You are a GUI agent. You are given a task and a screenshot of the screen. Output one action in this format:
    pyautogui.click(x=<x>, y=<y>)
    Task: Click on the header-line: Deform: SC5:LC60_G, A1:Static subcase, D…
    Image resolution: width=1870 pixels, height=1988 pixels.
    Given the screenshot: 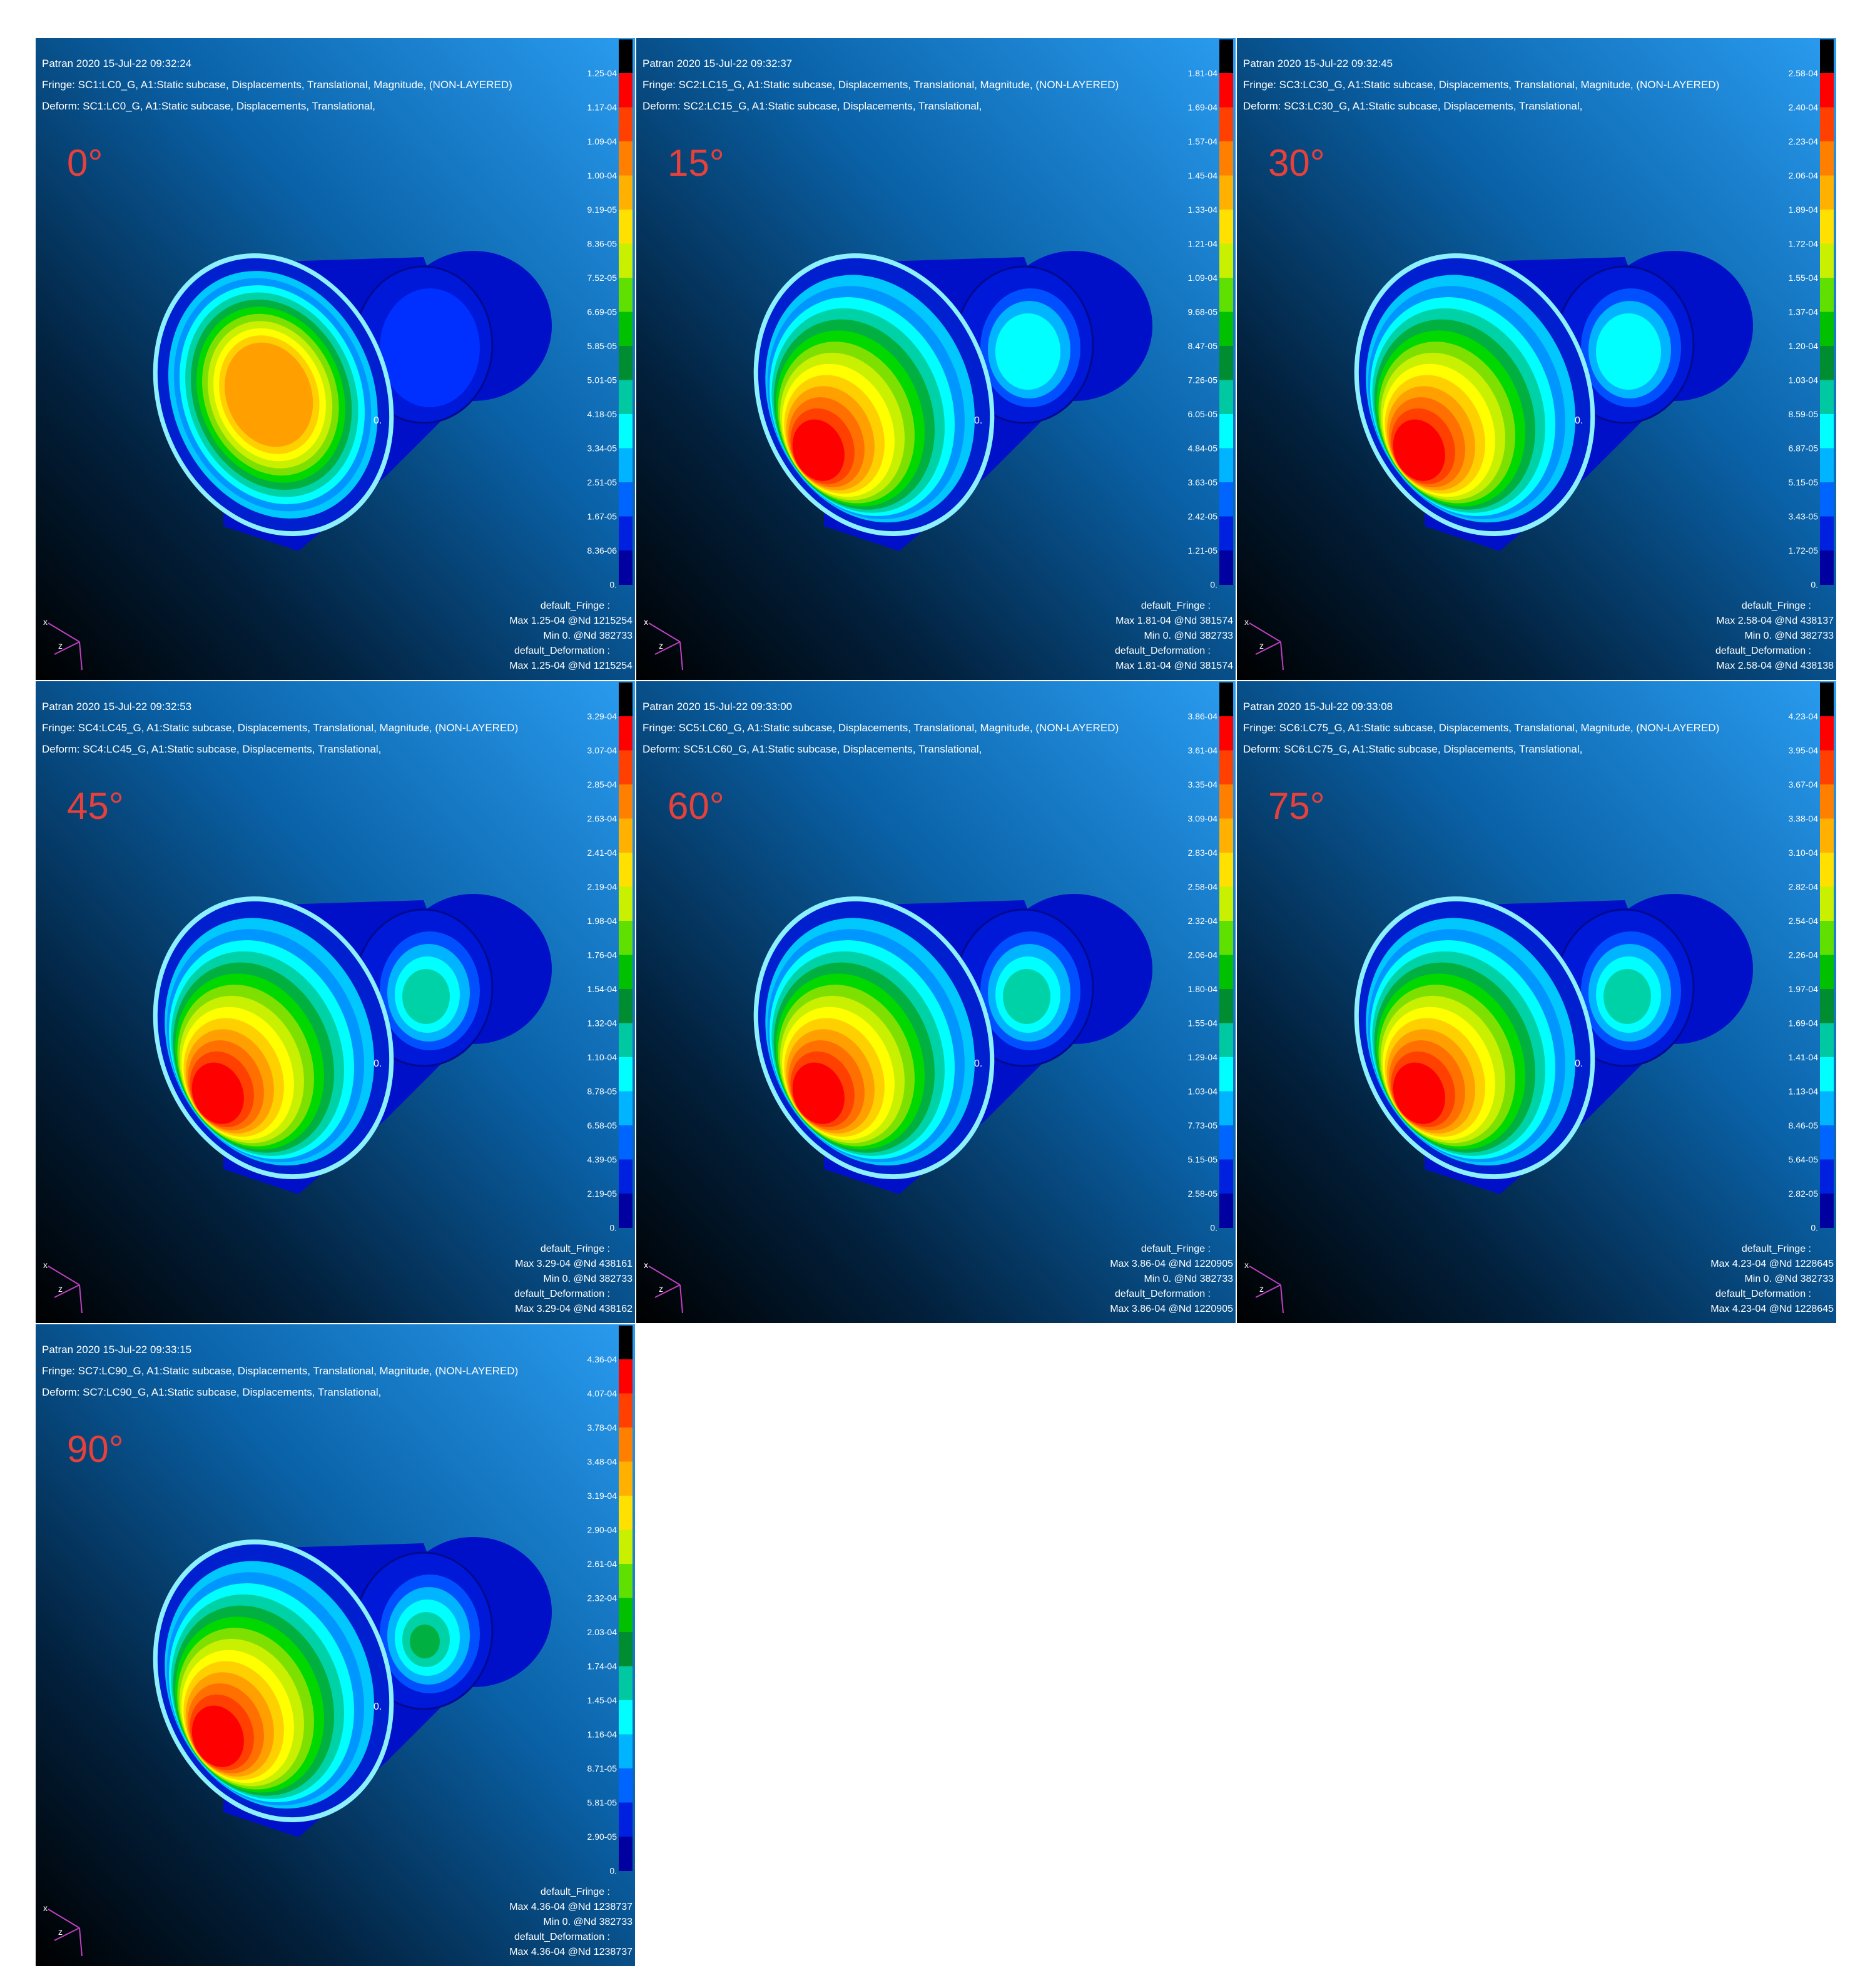 What is the action you would take?
    pyautogui.click(x=813, y=749)
    